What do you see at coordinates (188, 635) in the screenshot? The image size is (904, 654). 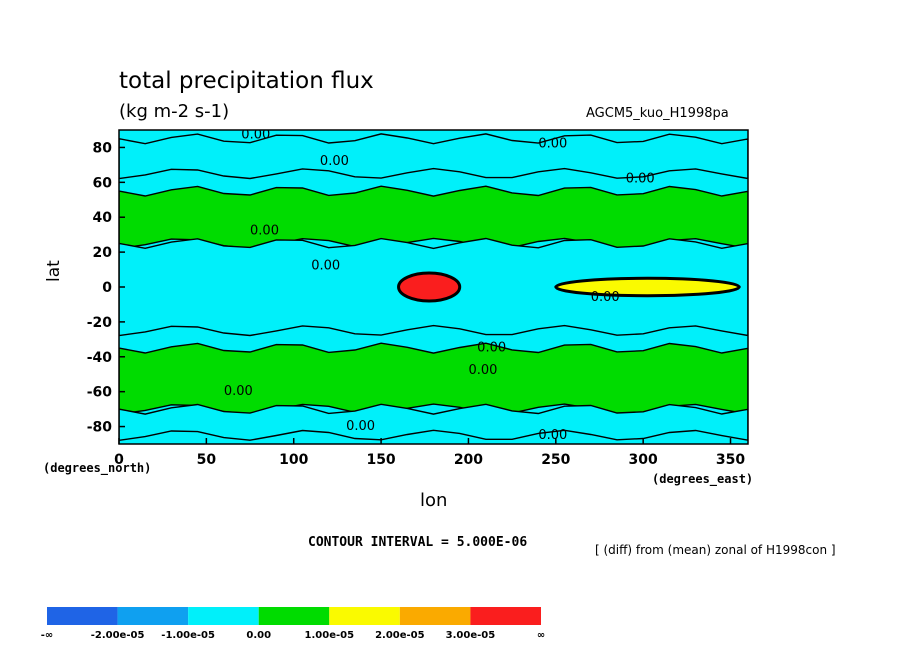 I see `colorbar-label: -1.00e-05` at bounding box center [188, 635].